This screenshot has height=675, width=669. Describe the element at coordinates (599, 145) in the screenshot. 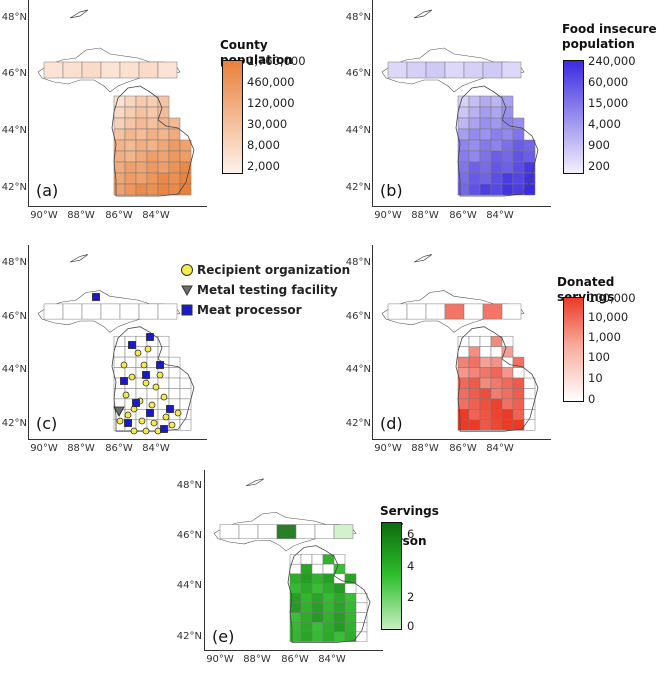

I see `legend-label: 900` at that location.